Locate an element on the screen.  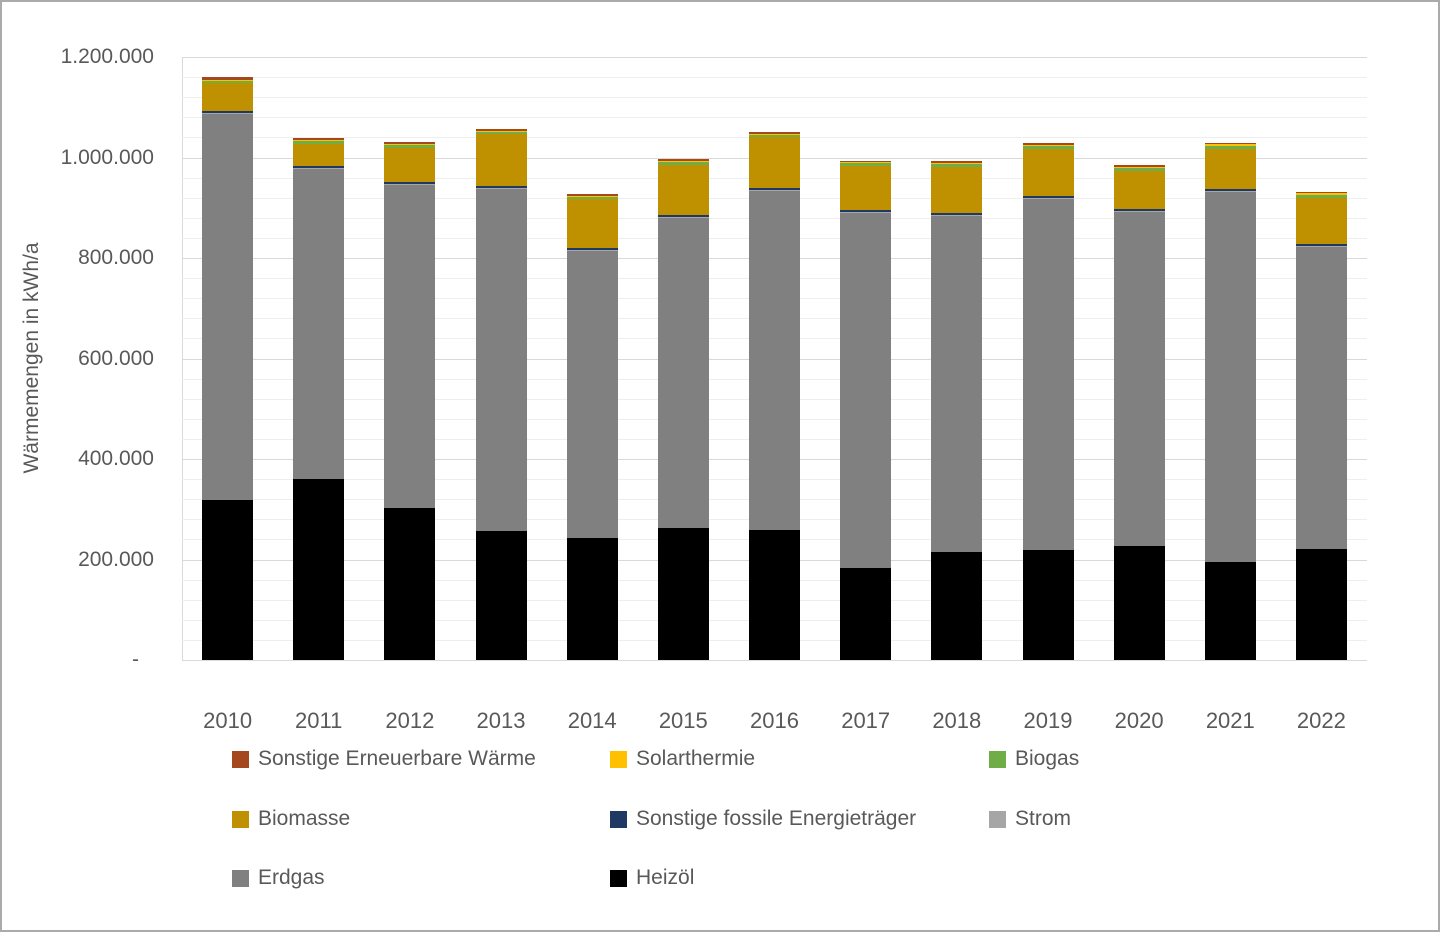
legend-label: Biomasse is located at coordinates (304, 818).